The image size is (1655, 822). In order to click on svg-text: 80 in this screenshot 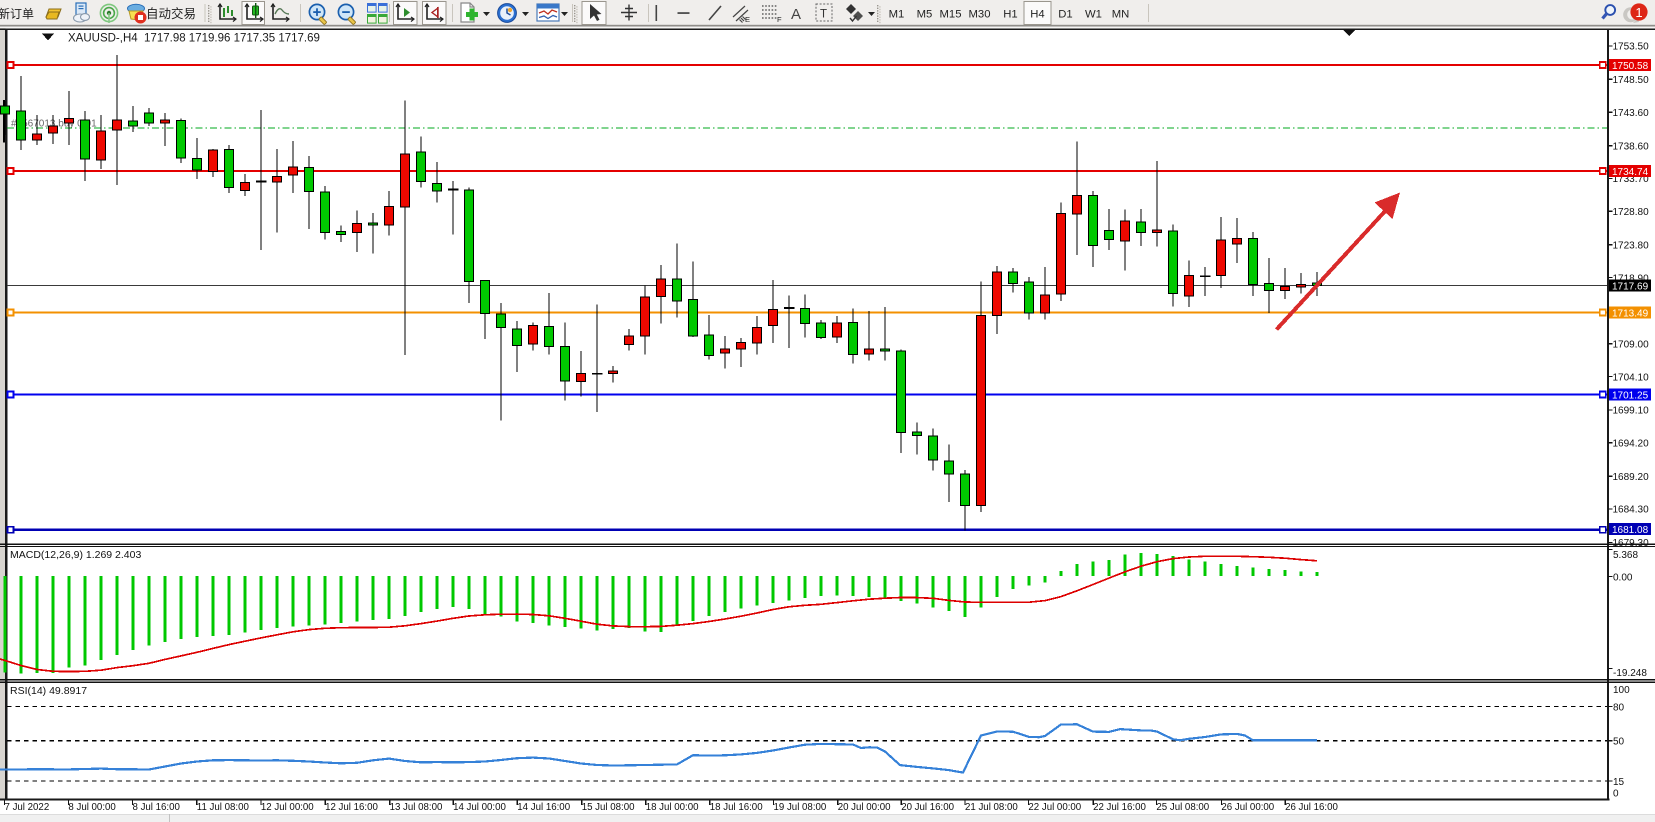, I will do `click(1619, 707)`.